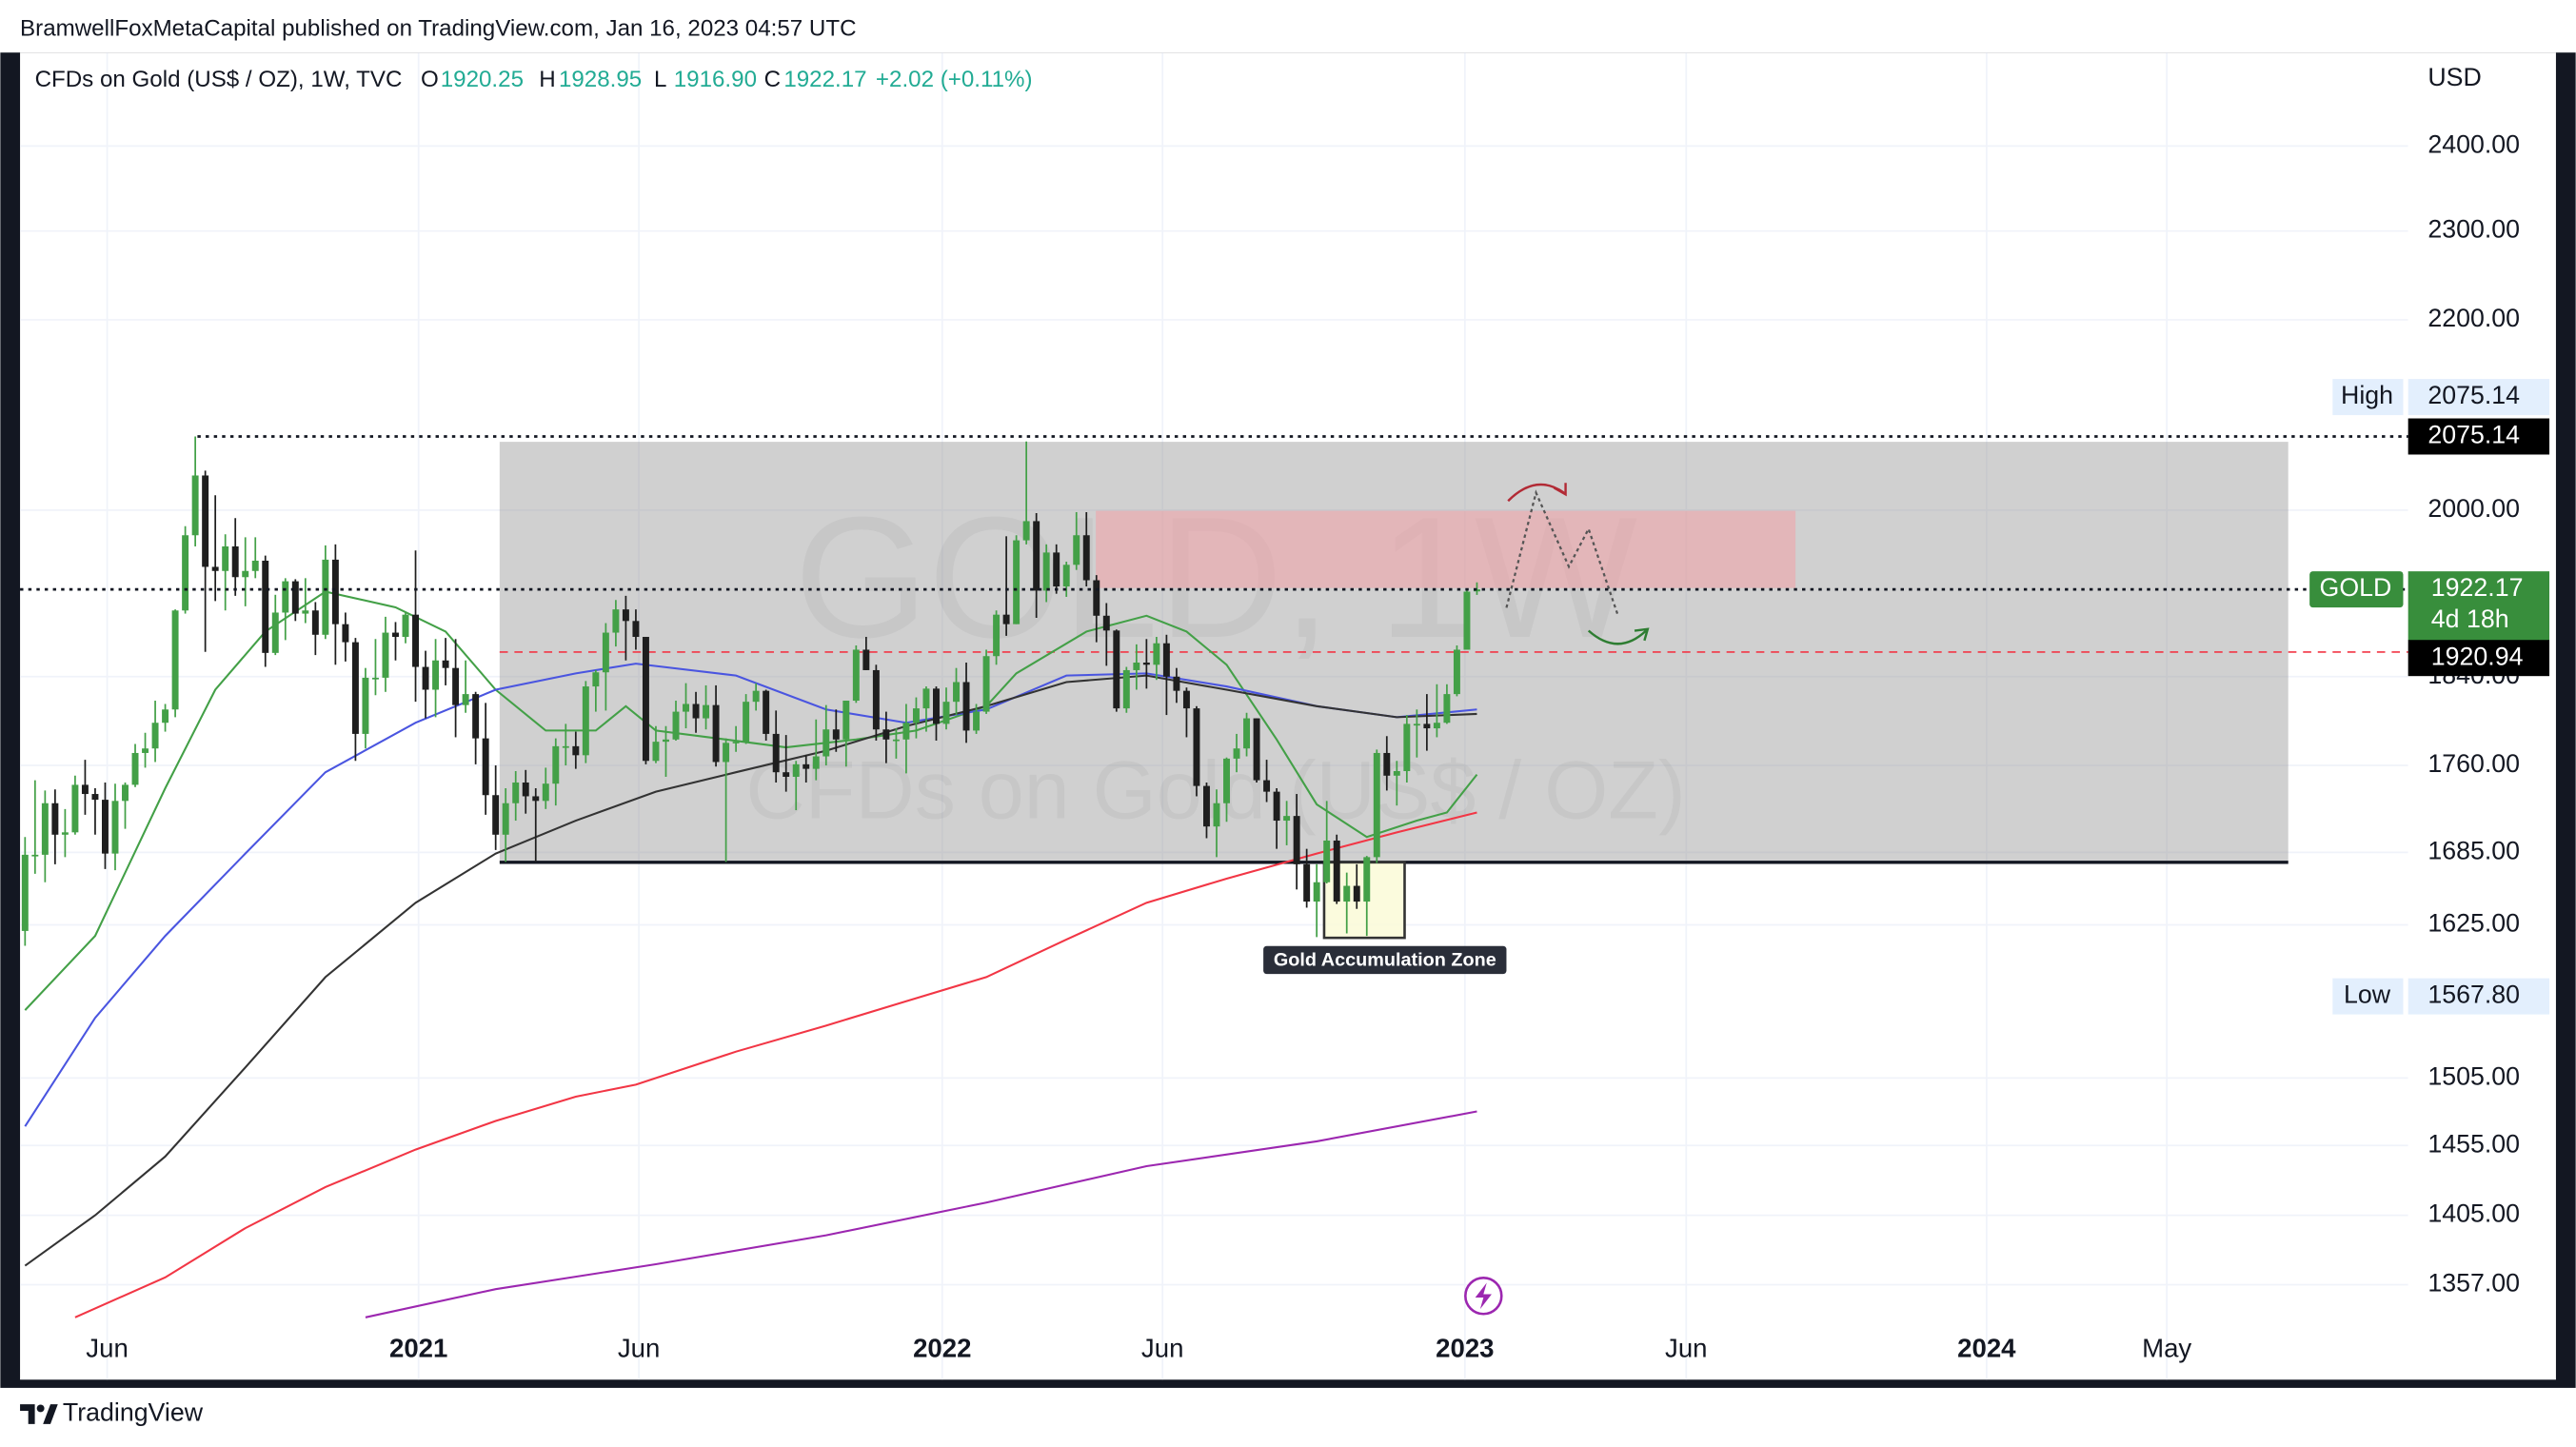 The width and height of the screenshot is (2576, 1447). Describe the element at coordinates (1483, 1296) in the screenshot. I see `event-bolt` at that location.